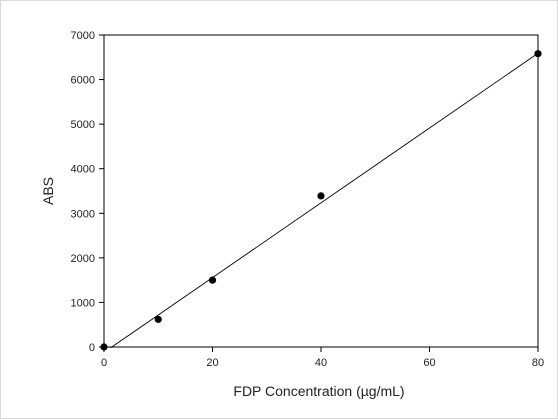 Image resolution: width=558 pixels, height=420 pixels. I want to click on x-tick-label: 20, so click(212, 363).